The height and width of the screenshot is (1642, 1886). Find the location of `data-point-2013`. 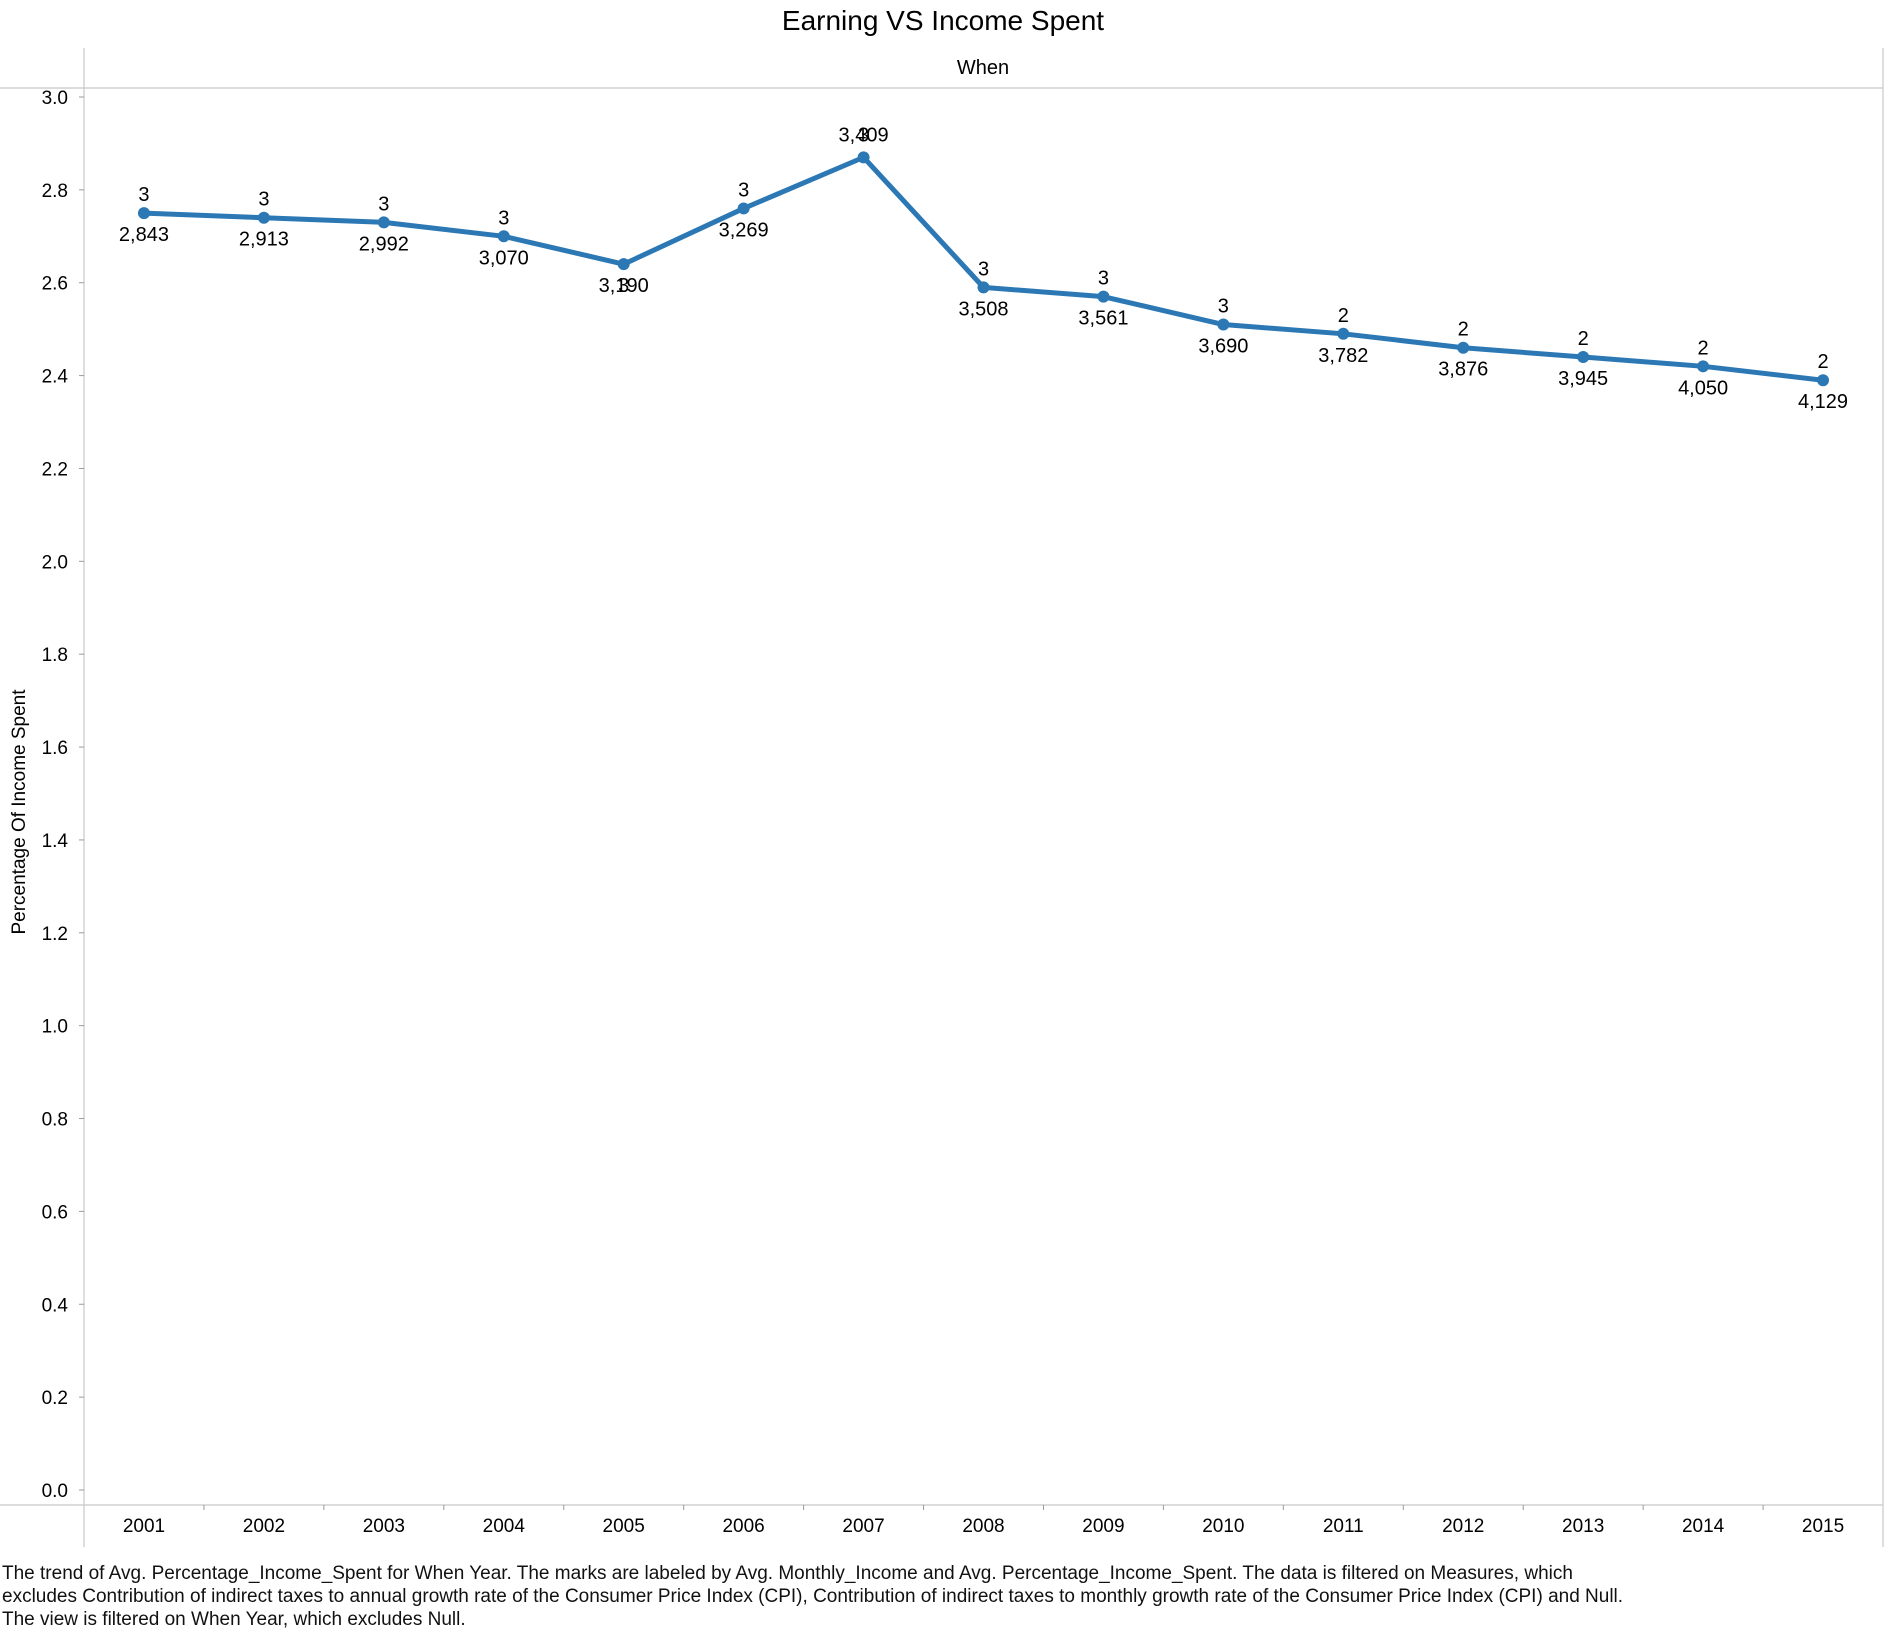

data-point-2013 is located at coordinates (1583, 357).